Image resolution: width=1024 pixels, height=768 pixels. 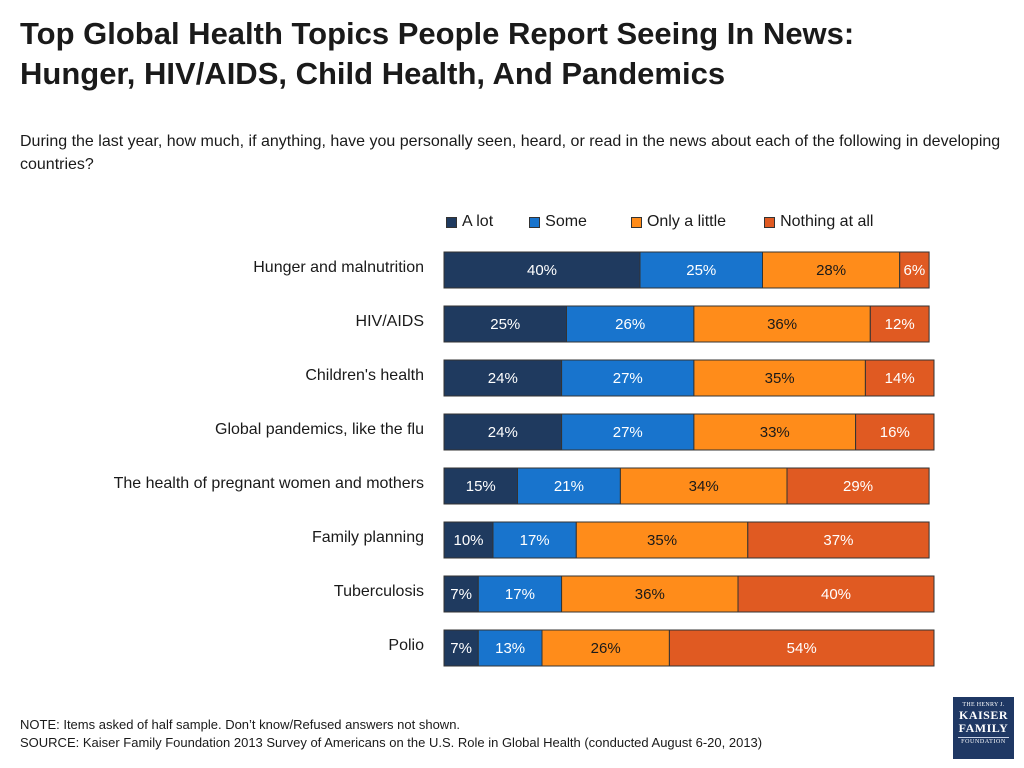 What do you see at coordinates (827, 221) in the screenshot?
I see `legend-label: Nothing at all` at bounding box center [827, 221].